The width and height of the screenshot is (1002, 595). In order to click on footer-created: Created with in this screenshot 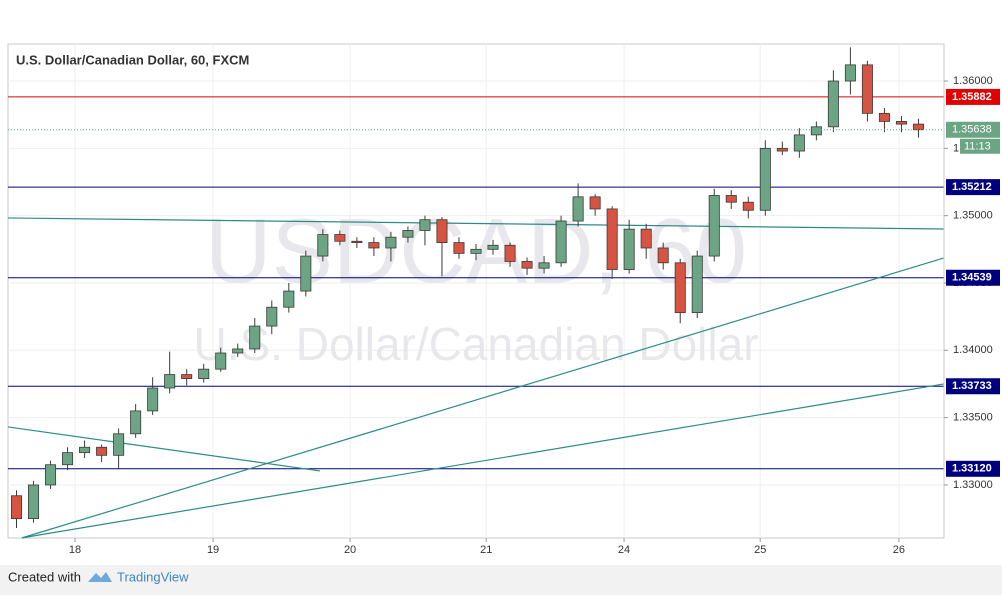, I will do `click(44, 576)`.